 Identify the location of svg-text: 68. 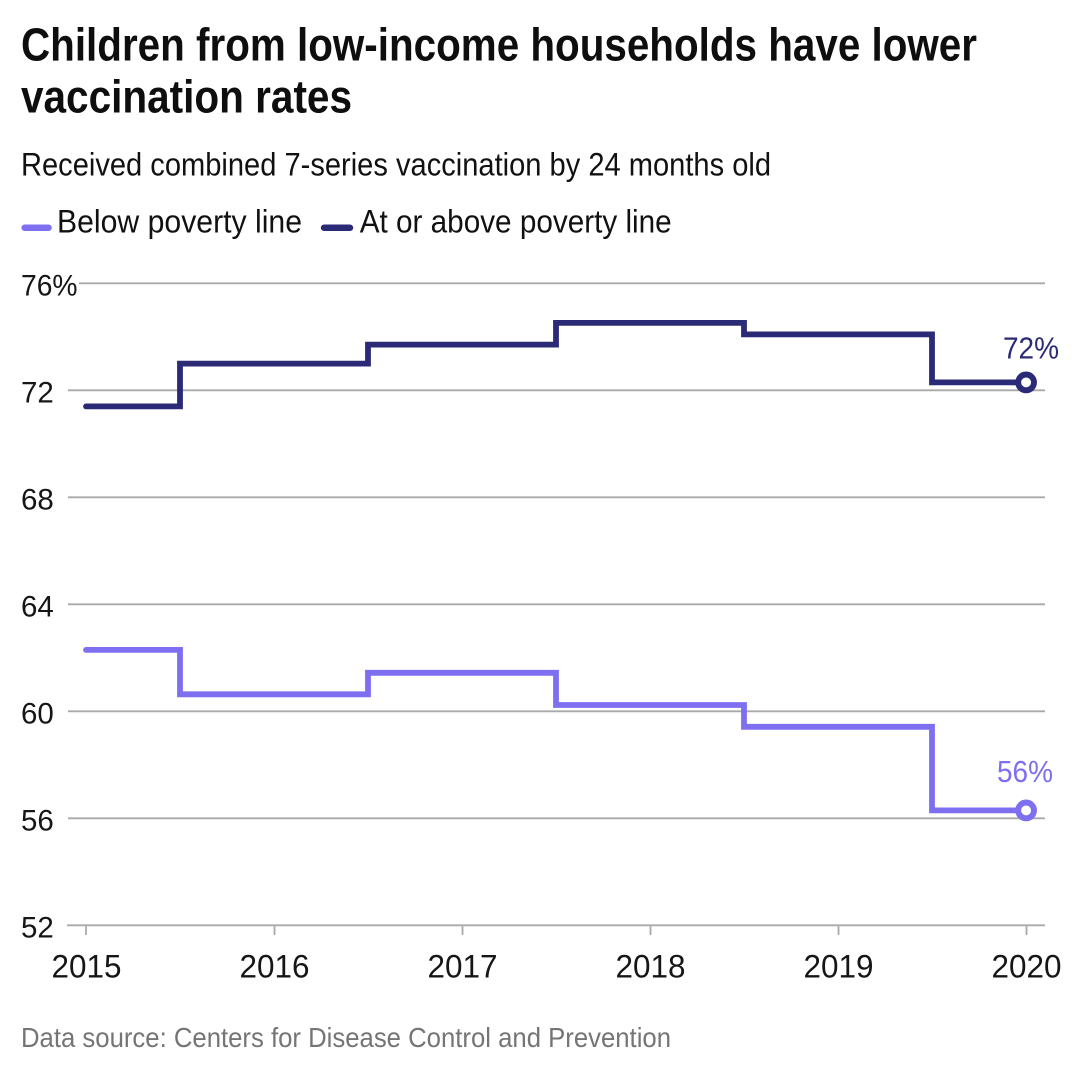
(37, 500).